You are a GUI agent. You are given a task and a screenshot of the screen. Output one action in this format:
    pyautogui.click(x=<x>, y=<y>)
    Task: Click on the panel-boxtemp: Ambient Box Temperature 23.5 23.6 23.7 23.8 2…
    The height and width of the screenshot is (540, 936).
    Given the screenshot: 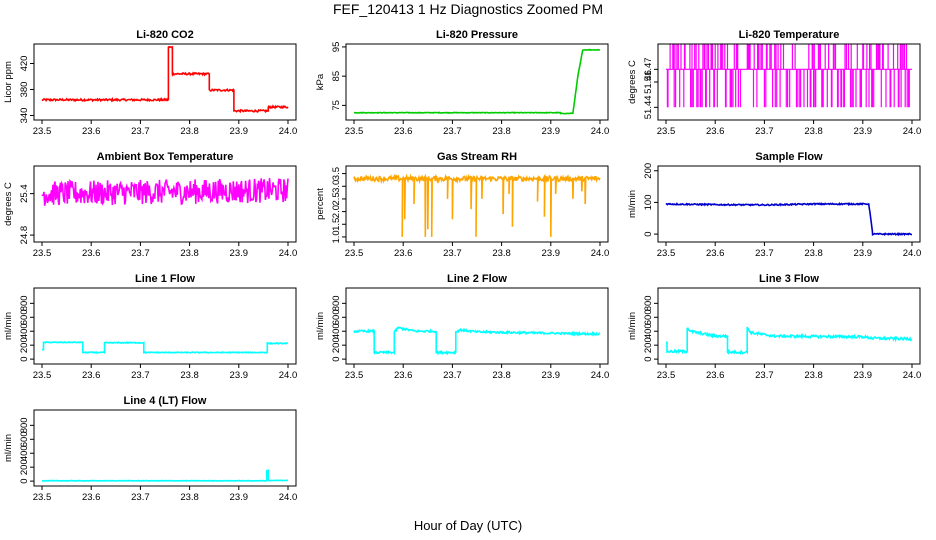 What is the action you would take?
    pyautogui.click(x=150, y=205)
    